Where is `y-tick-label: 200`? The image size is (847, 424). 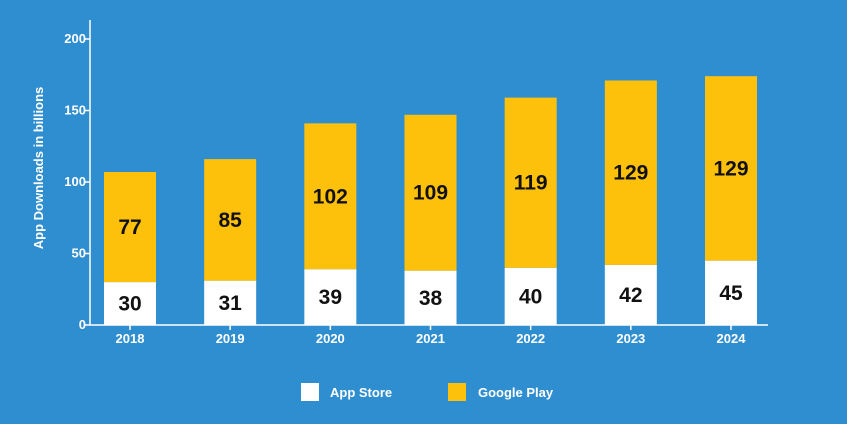
y-tick-label: 200 is located at coordinates (75, 38).